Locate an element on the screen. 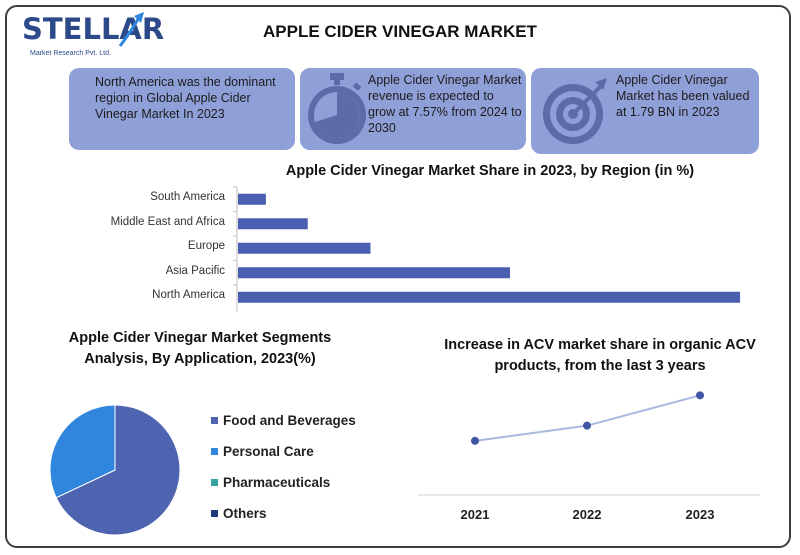 This screenshot has height=555, width=800. line-x-label: 2021 is located at coordinates (475, 514).